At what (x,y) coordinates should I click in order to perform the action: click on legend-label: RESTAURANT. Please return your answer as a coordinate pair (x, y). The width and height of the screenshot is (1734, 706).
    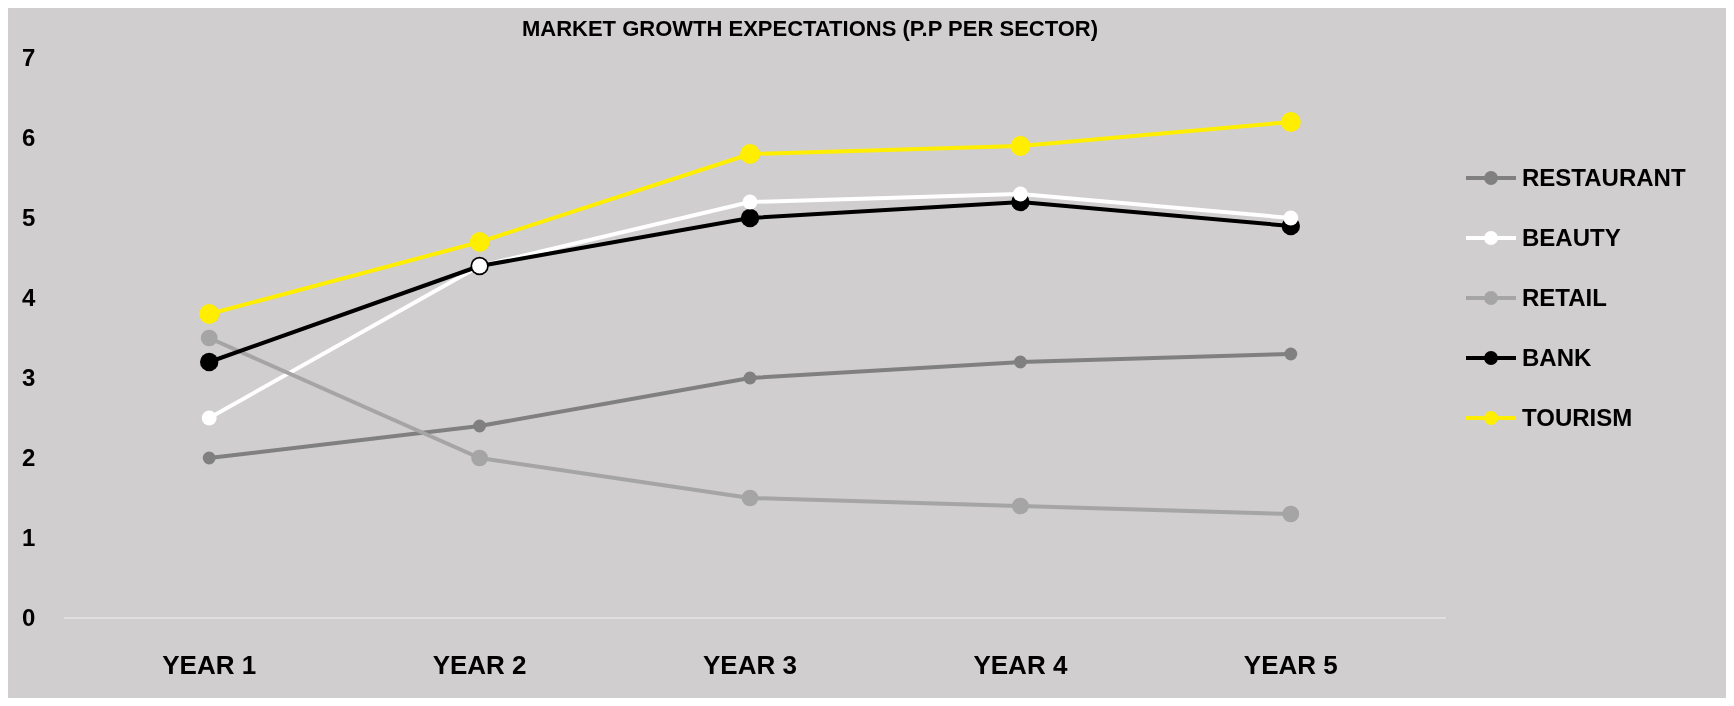
    Looking at the image, I should click on (1604, 178).